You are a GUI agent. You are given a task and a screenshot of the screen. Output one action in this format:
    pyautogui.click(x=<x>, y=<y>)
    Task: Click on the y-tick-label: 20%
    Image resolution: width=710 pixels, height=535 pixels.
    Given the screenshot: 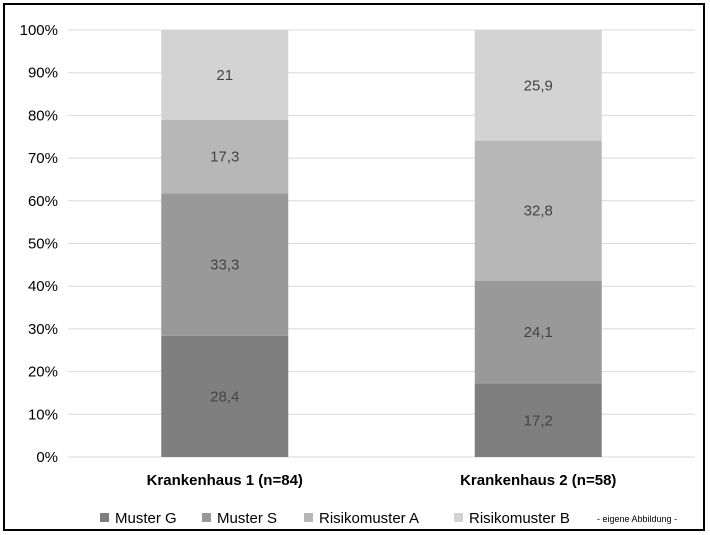 What is the action you would take?
    pyautogui.click(x=43, y=372)
    